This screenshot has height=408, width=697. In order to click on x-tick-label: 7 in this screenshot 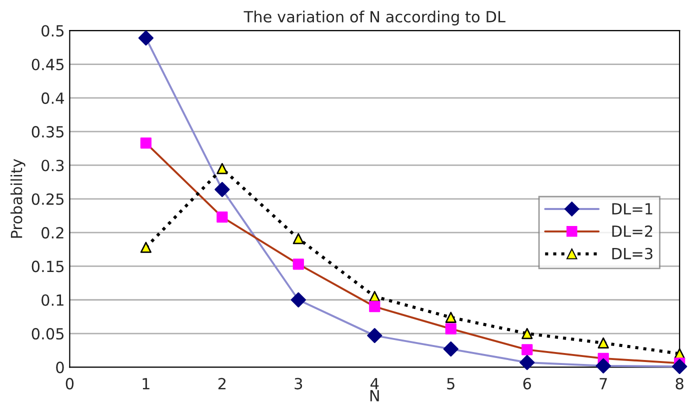, I will do `click(603, 384)`.